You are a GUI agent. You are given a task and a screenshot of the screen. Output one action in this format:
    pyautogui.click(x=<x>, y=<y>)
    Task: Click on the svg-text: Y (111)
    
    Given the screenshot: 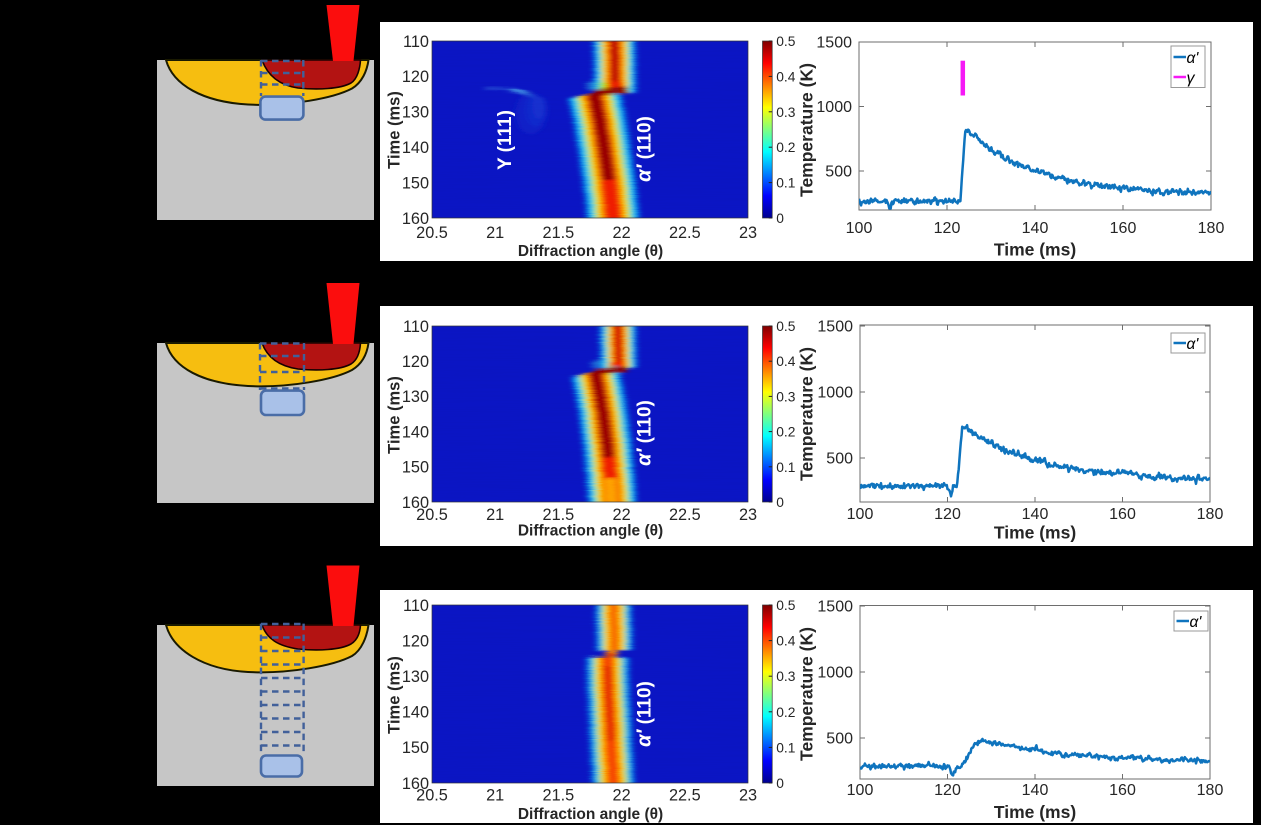 What is the action you would take?
    pyautogui.click(x=505, y=140)
    